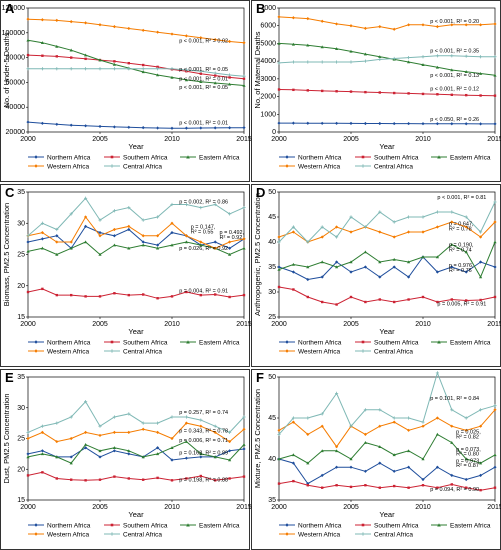 The height and width of the screenshot is (550, 501). I want to click on stat-annotation: p < 0.001, R² = 0.01, so click(203, 124).